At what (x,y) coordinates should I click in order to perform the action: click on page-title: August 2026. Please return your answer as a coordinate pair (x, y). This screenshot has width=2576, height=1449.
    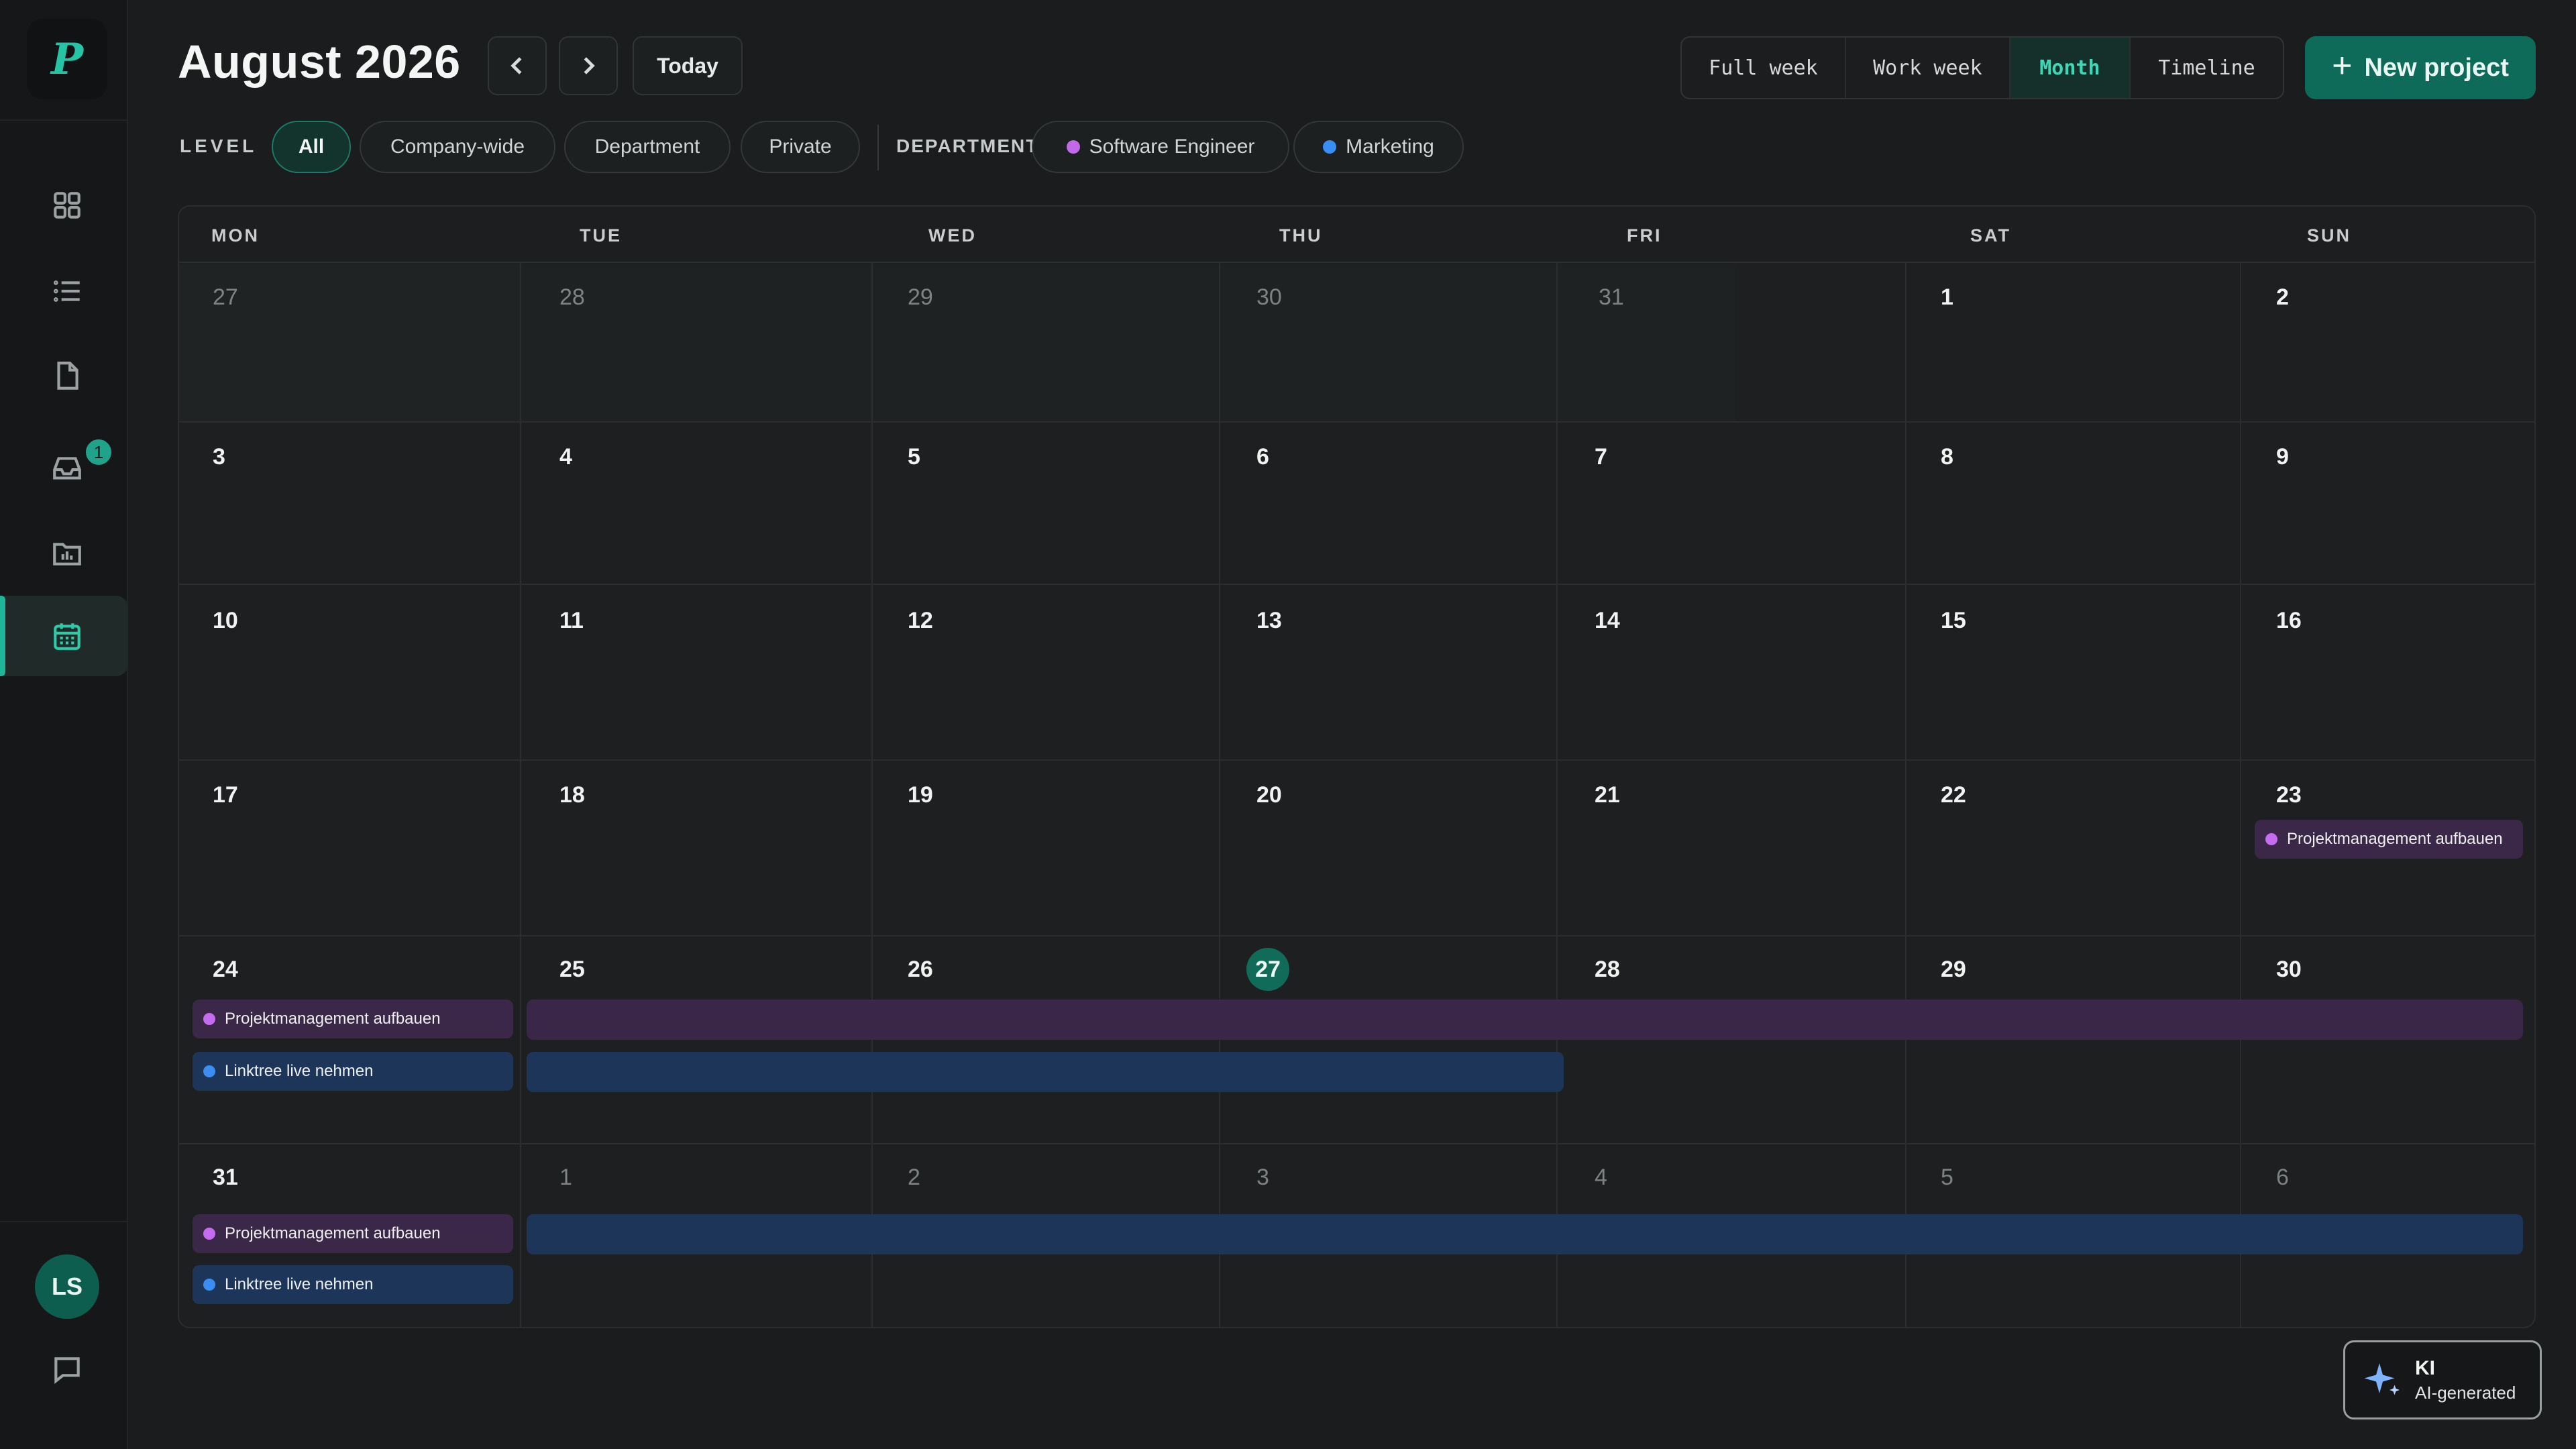
    Looking at the image, I should click on (319, 62).